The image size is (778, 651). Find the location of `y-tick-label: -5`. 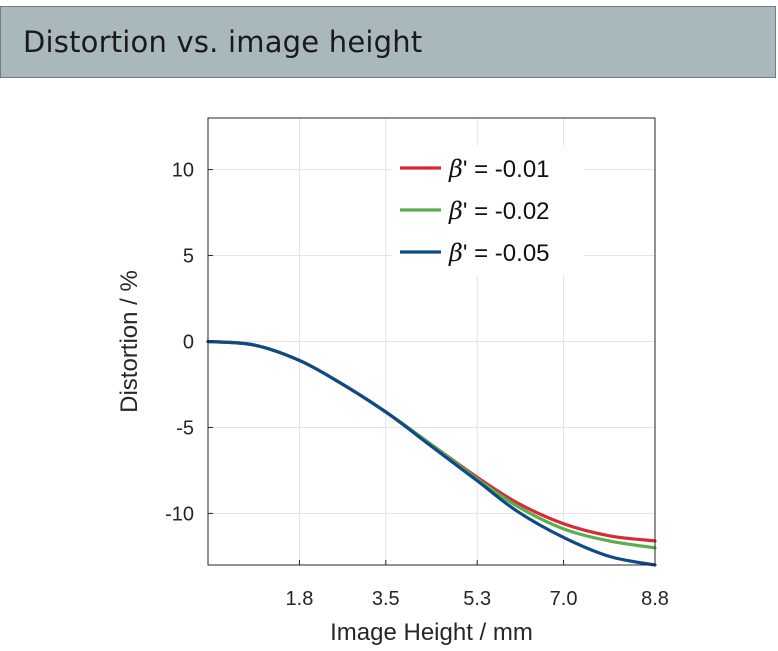

y-tick-label: -5 is located at coordinates (185, 428).